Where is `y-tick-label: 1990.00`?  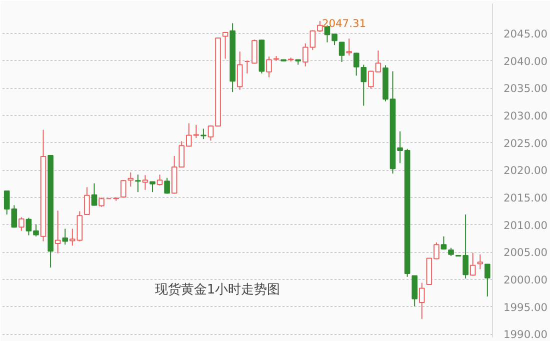
y-tick-label: 1990.00 is located at coordinates (526, 334).